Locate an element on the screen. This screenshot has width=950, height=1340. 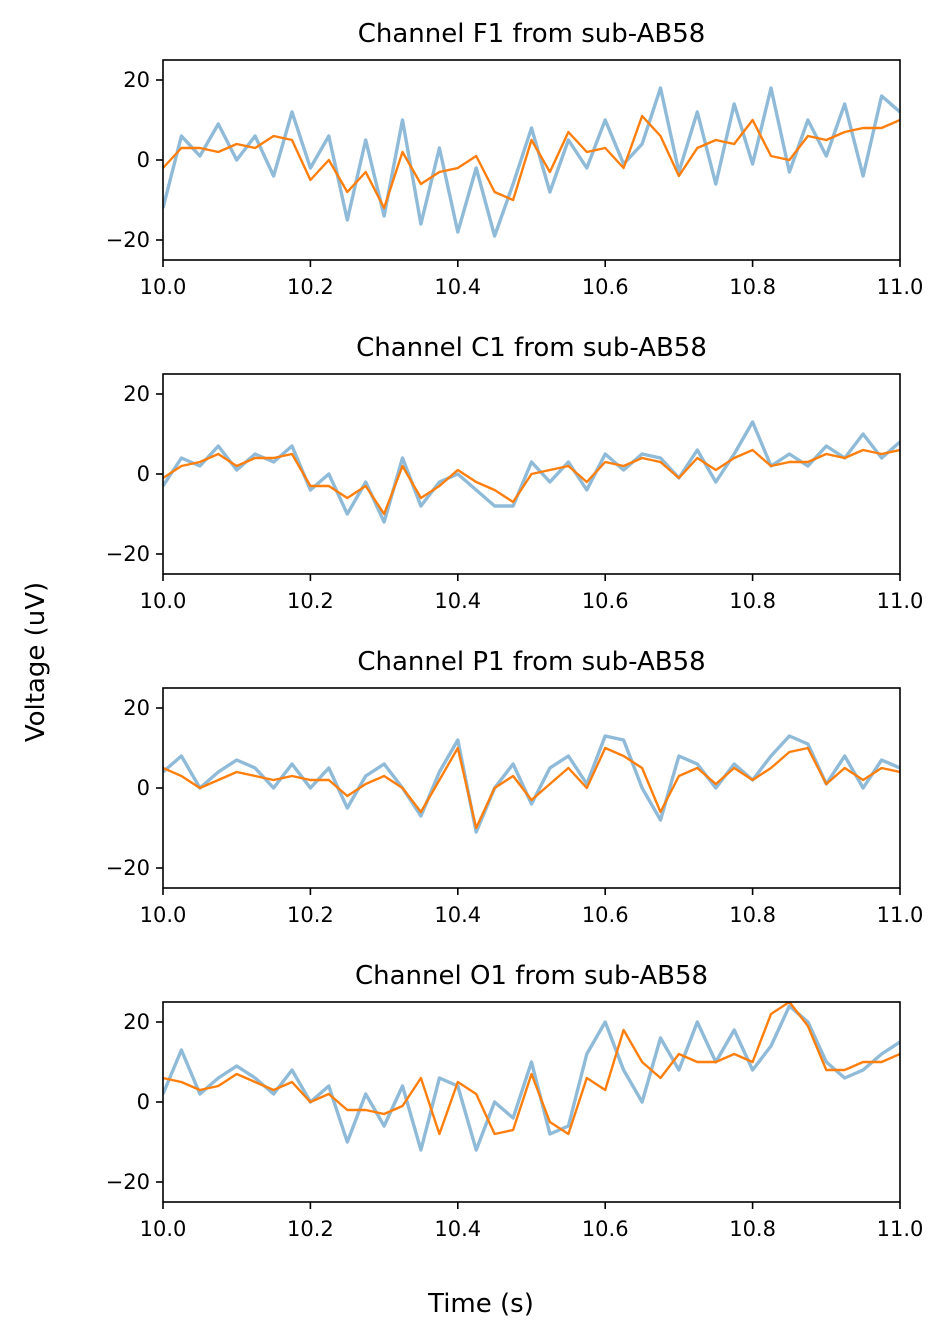
subplot-title: Channel C1 from sub-AB58 is located at coordinates (531, 348).